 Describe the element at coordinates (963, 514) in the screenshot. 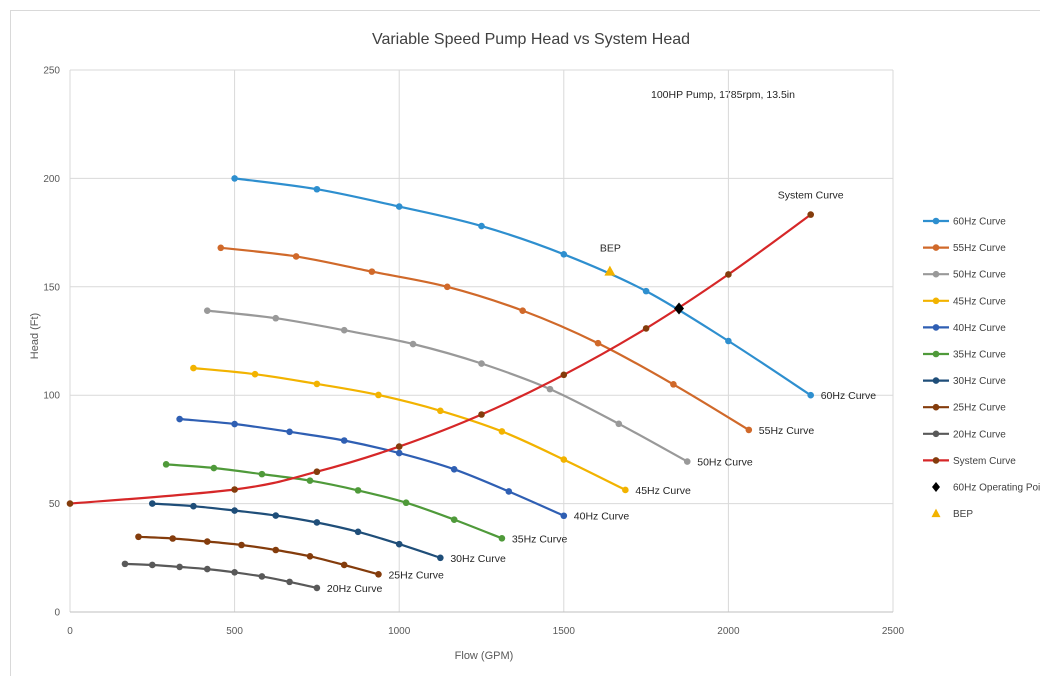

I see `legend-label: BEP` at that location.